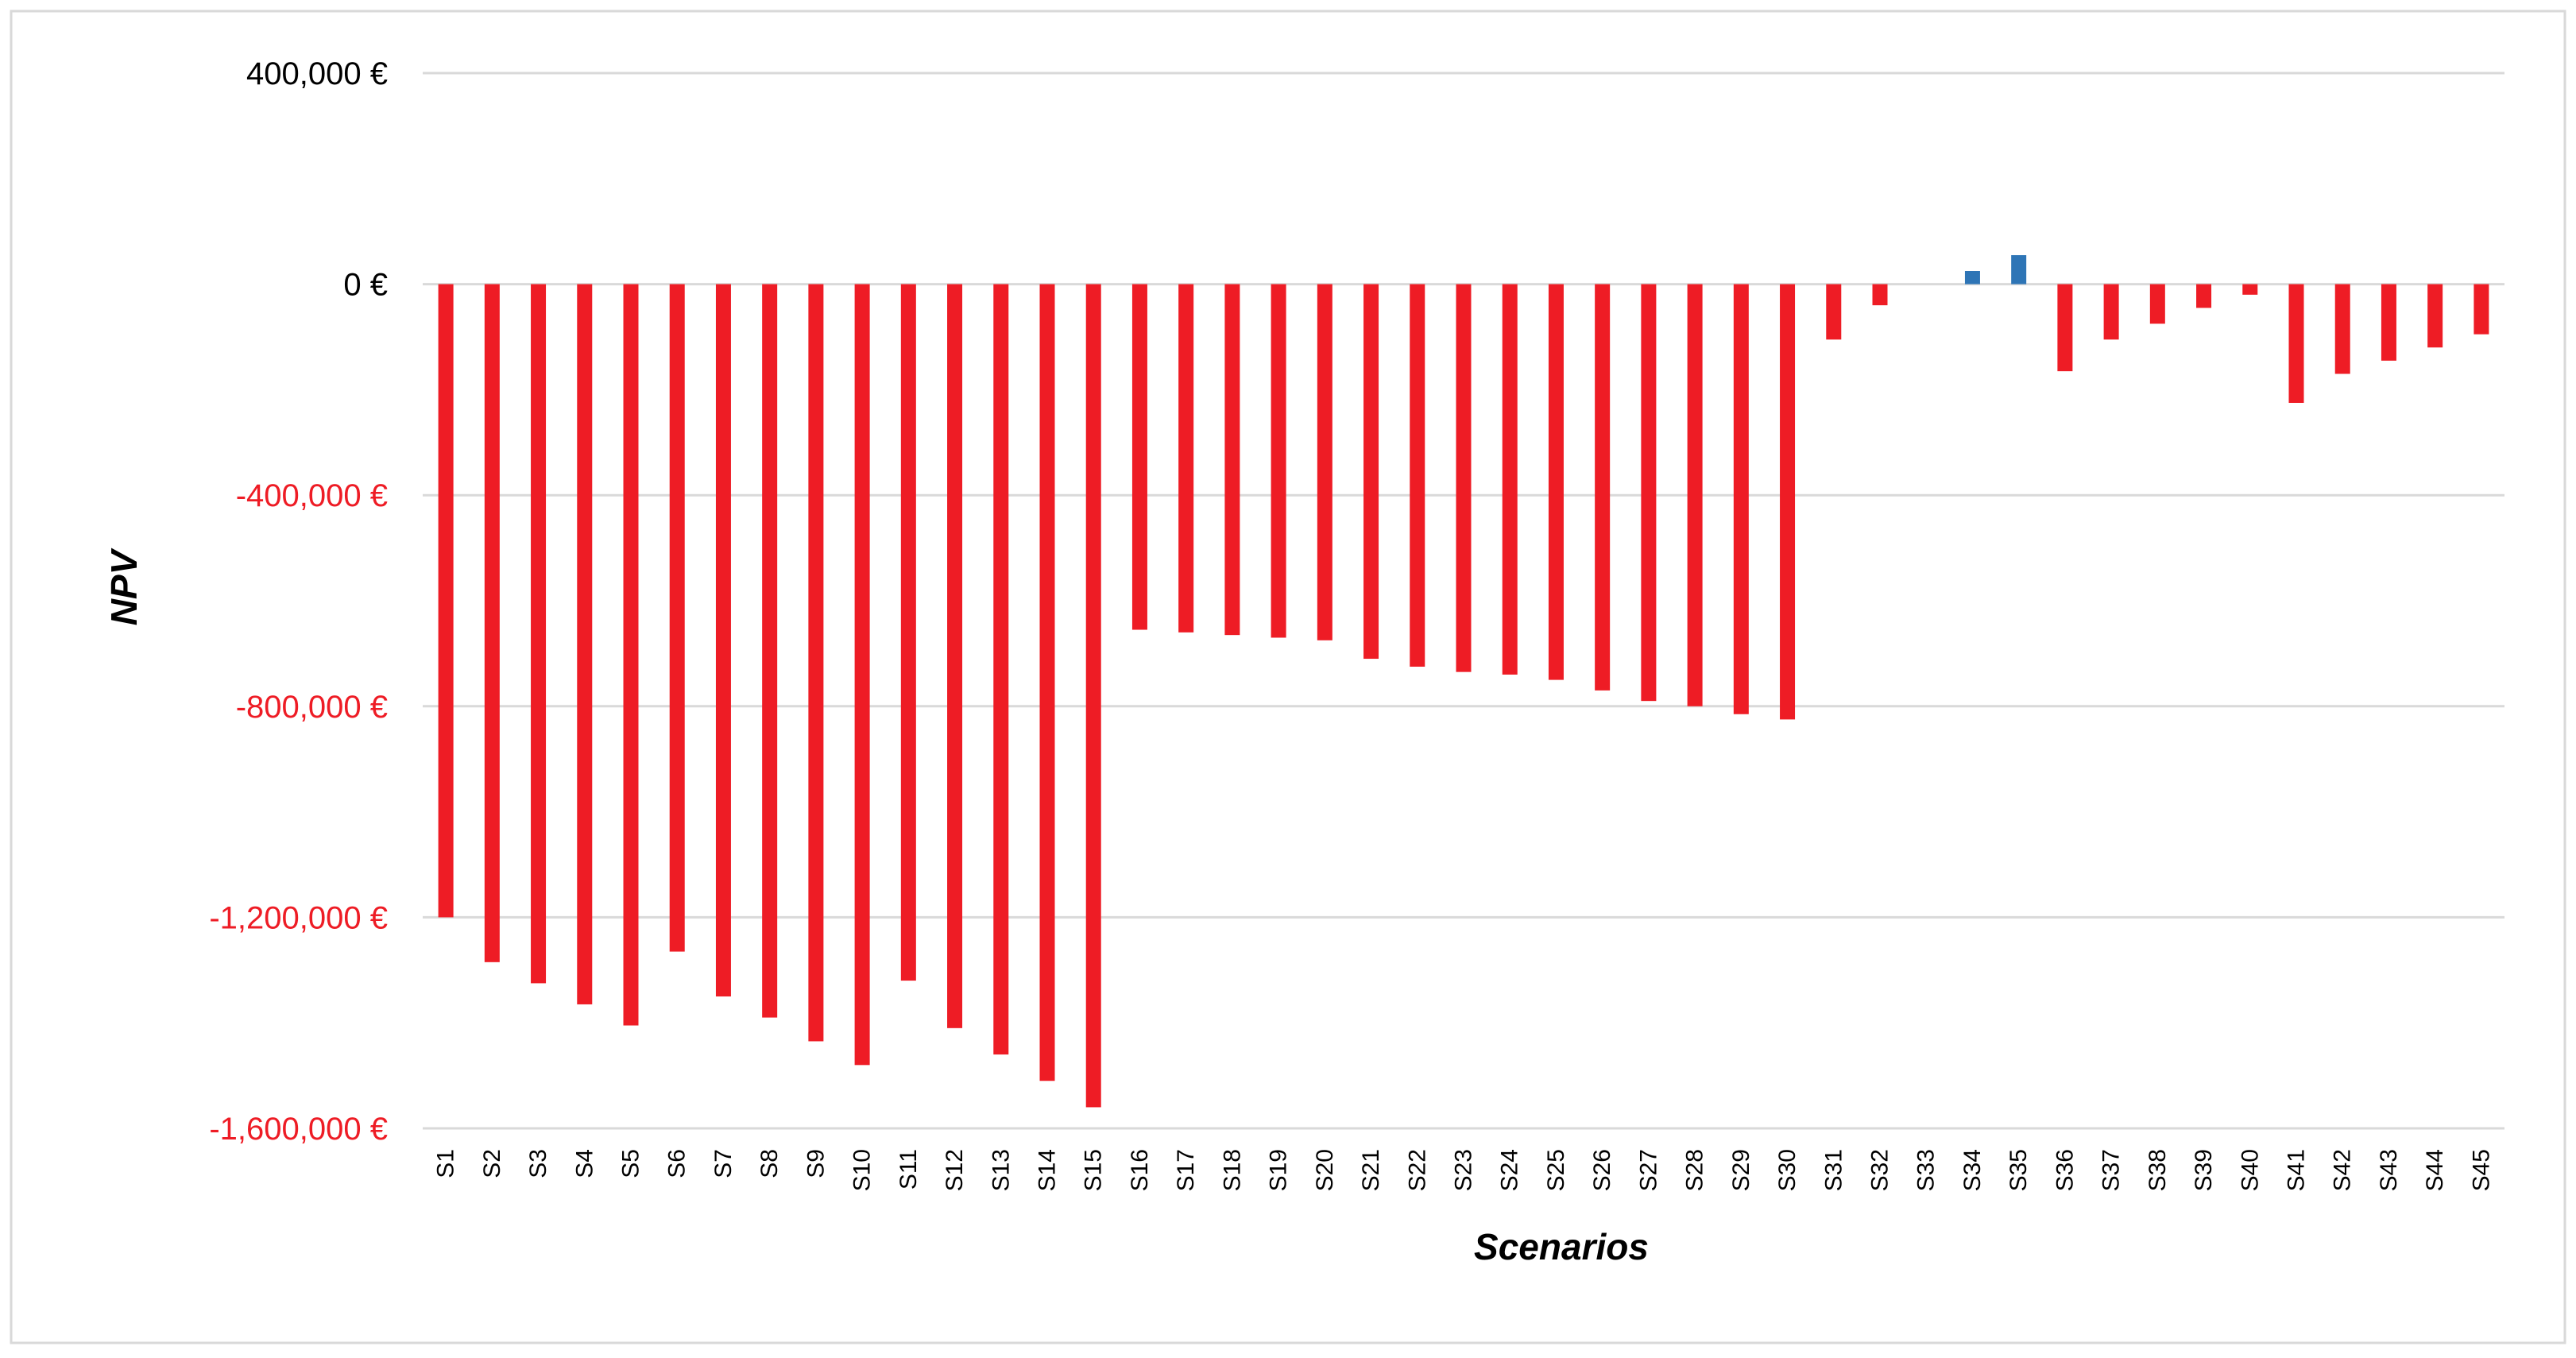  I want to click on bar-s19, so click(1278, 461).